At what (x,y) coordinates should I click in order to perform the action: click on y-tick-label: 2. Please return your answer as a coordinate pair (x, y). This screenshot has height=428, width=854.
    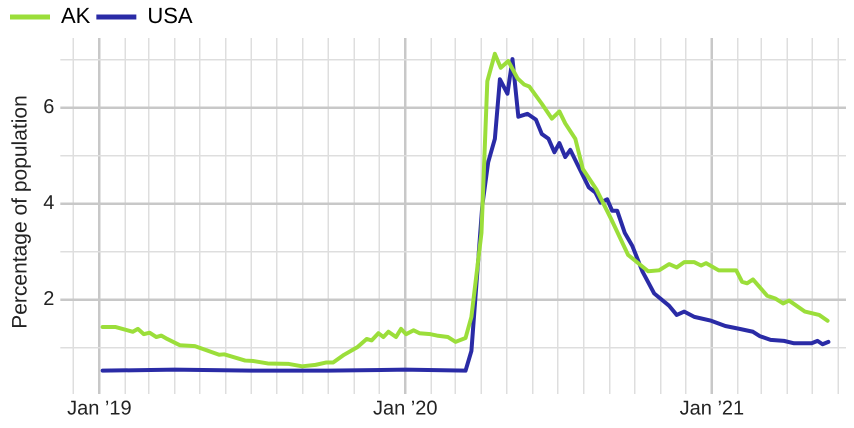
    Looking at the image, I should click on (48, 299).